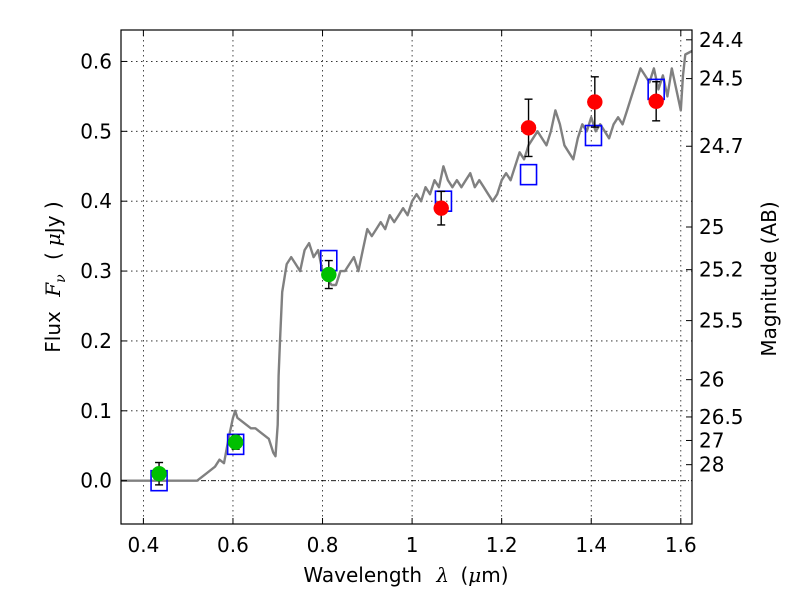  What do you see at coordinates (711, 227) in the screenshot?
I see `magnitude-tick-label: 25` at bounding box center [711, 227].